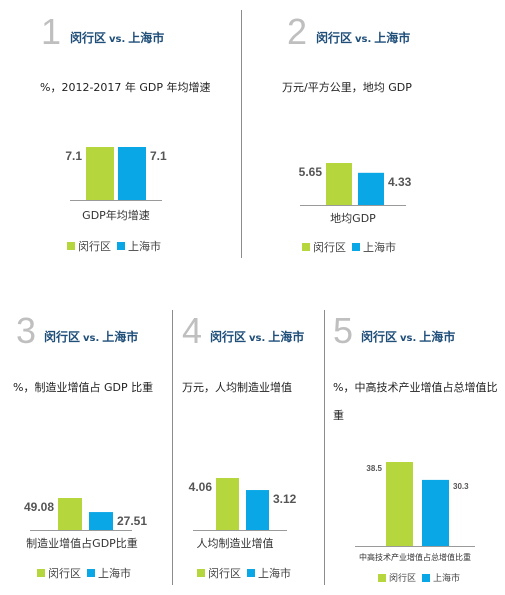  Describe the element at coordinates (415, 557) in the screenshot. I see `x-axis-label: 中高技术产业增值占总增值比重` at that location.